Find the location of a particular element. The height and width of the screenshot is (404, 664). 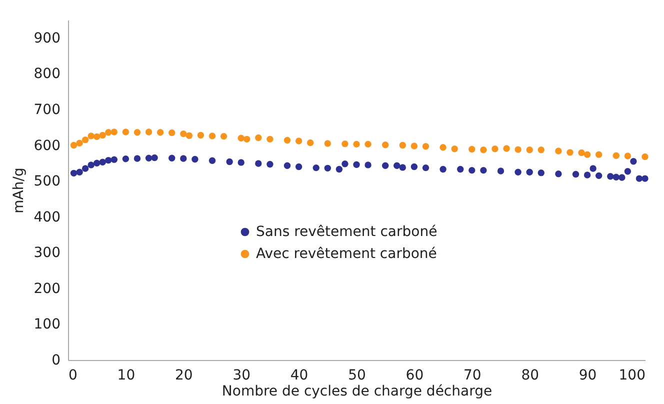

x-tick-label: 80 is located at coordinates (530, 376).